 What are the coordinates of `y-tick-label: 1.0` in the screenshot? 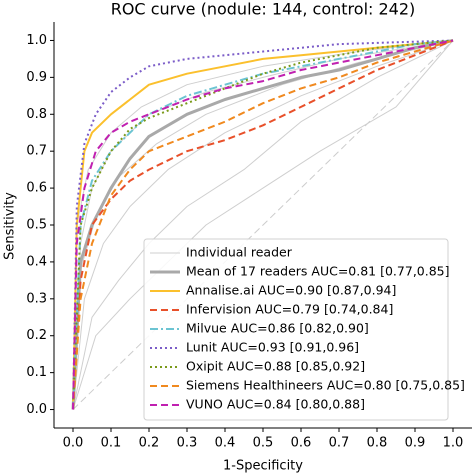 It's located at (36, 40).